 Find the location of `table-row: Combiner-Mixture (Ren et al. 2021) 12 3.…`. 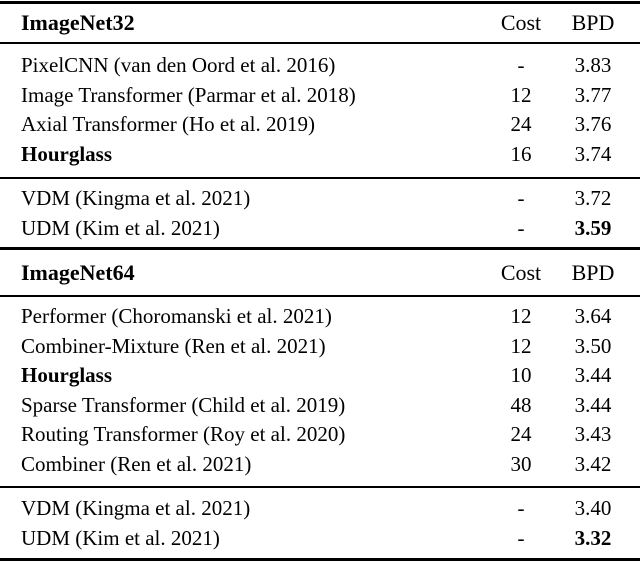

table-row: Combiner-Mixture (Ren et al. 2021) 12 3.… is located at coordinates (320, 347).